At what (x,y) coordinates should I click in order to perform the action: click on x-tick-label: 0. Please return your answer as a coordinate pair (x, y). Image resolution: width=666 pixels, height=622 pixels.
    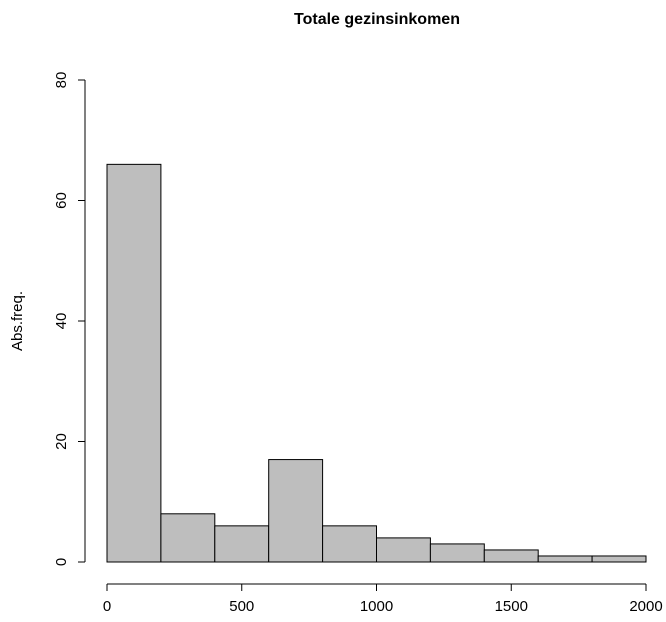
    Looking at the image, I should click on (107, 606).